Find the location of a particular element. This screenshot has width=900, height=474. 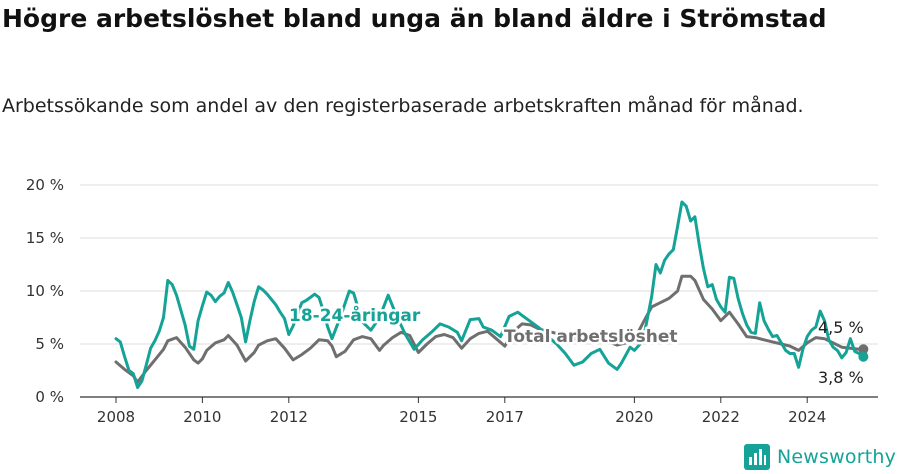

x-tick-label: 2022 is located at coordinates (721, 417).